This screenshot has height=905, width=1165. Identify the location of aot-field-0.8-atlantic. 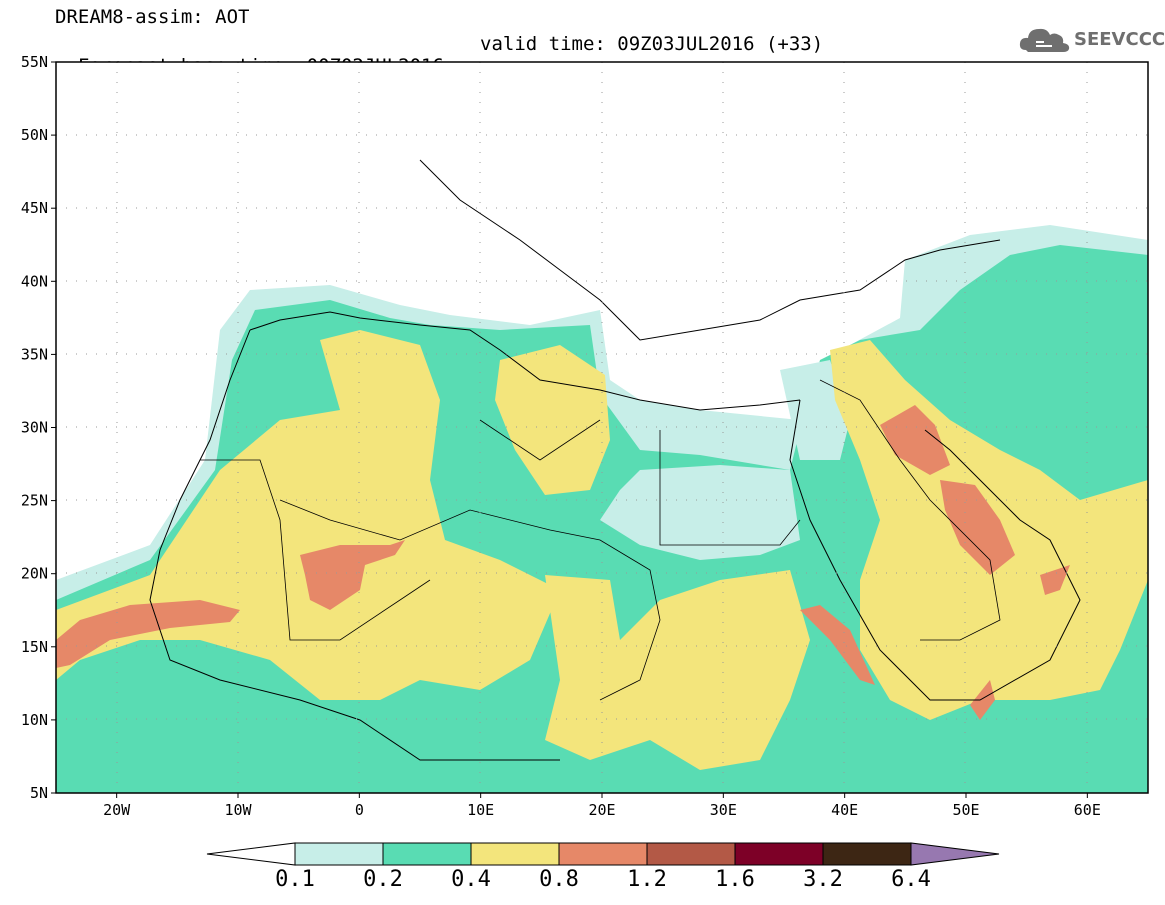
(148, 634).